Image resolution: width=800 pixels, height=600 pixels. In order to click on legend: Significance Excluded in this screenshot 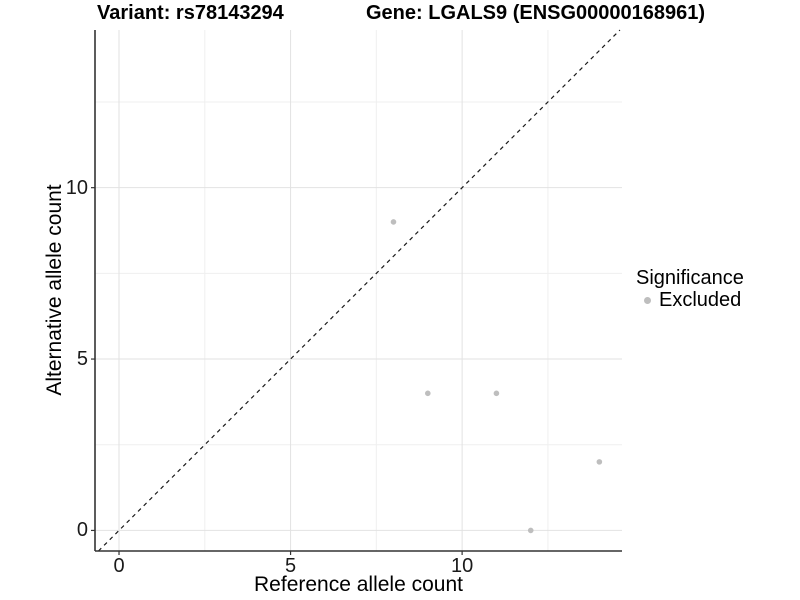, I will do `click(690, 289)`.